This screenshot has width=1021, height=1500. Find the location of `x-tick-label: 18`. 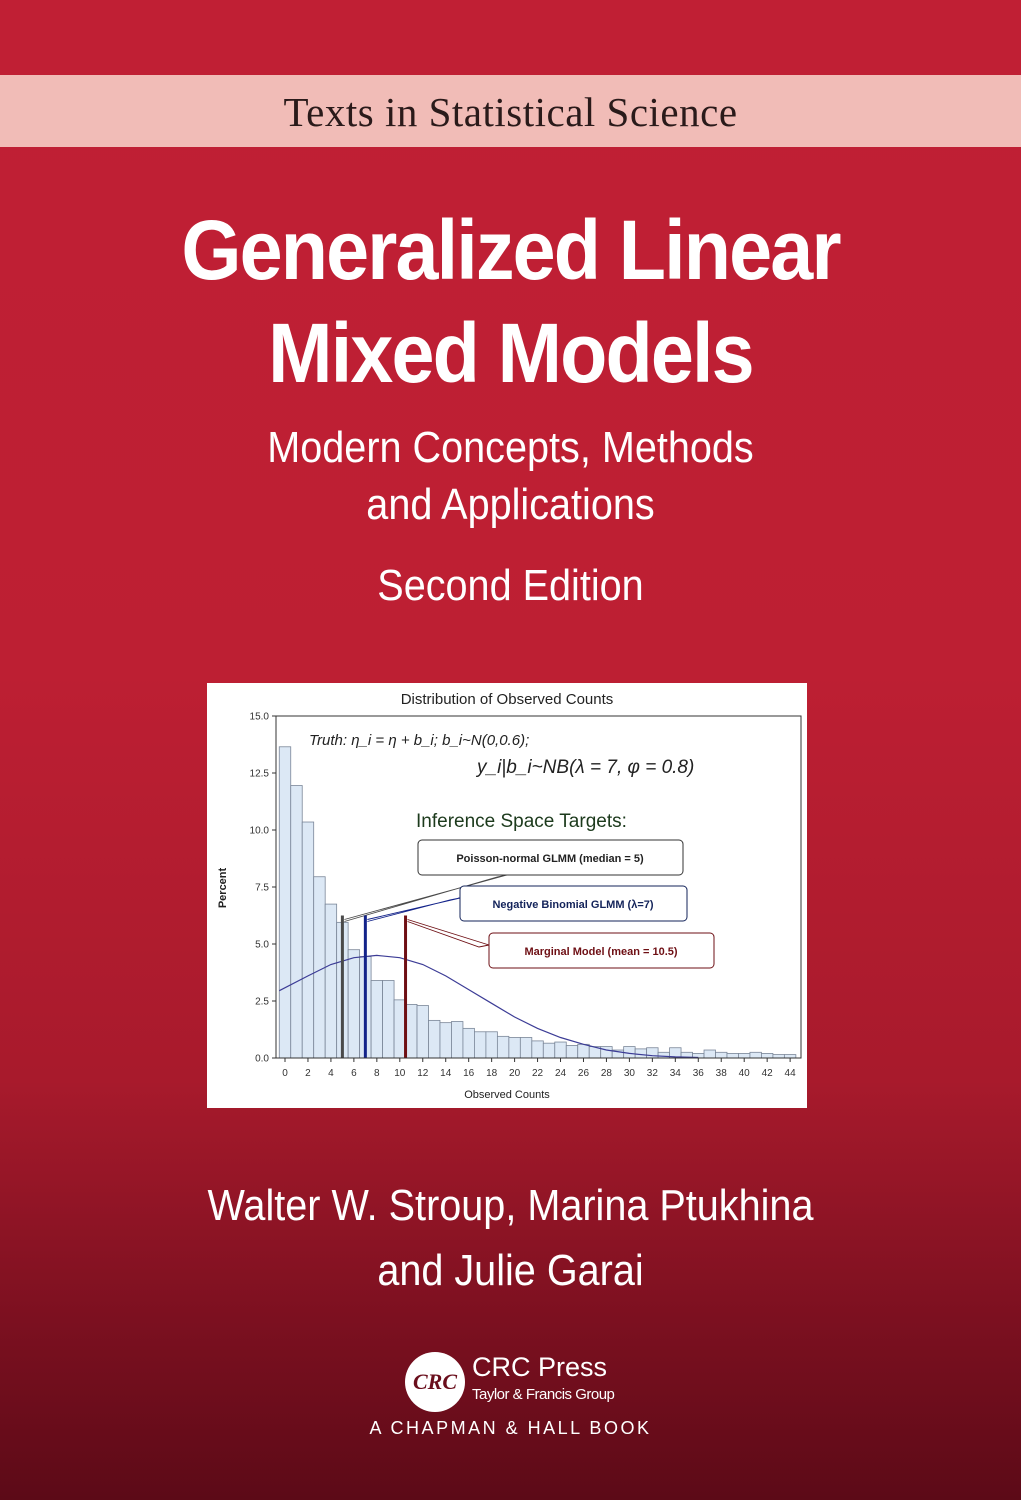

x-tick-label: 18 is located at coordinates (492, 1073).